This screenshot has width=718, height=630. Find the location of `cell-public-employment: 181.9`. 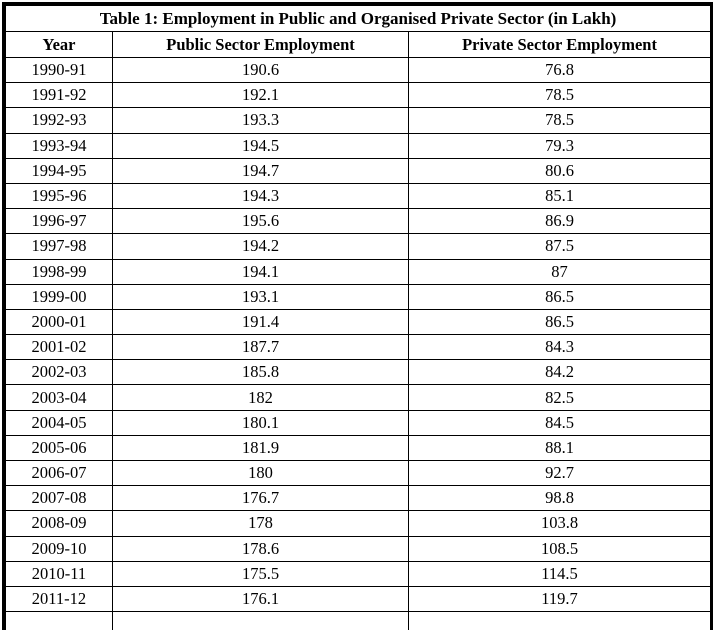

cell-public-employment: 181.9 is located at coordinates (260, 448).